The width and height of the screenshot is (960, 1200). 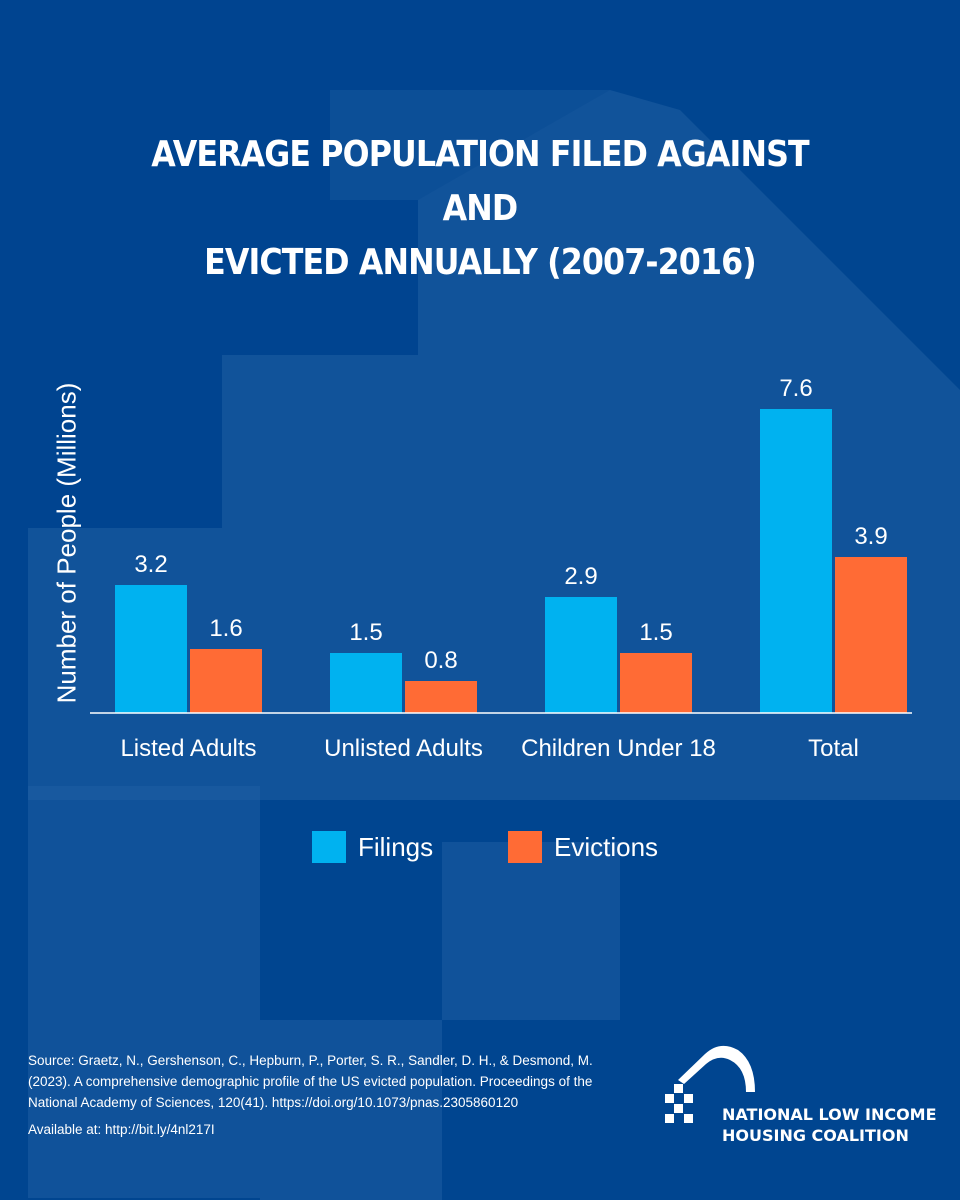 I want to click on organization-name-line-1: NATIONAL LOW INCOME, so click(x=829, y=1114).